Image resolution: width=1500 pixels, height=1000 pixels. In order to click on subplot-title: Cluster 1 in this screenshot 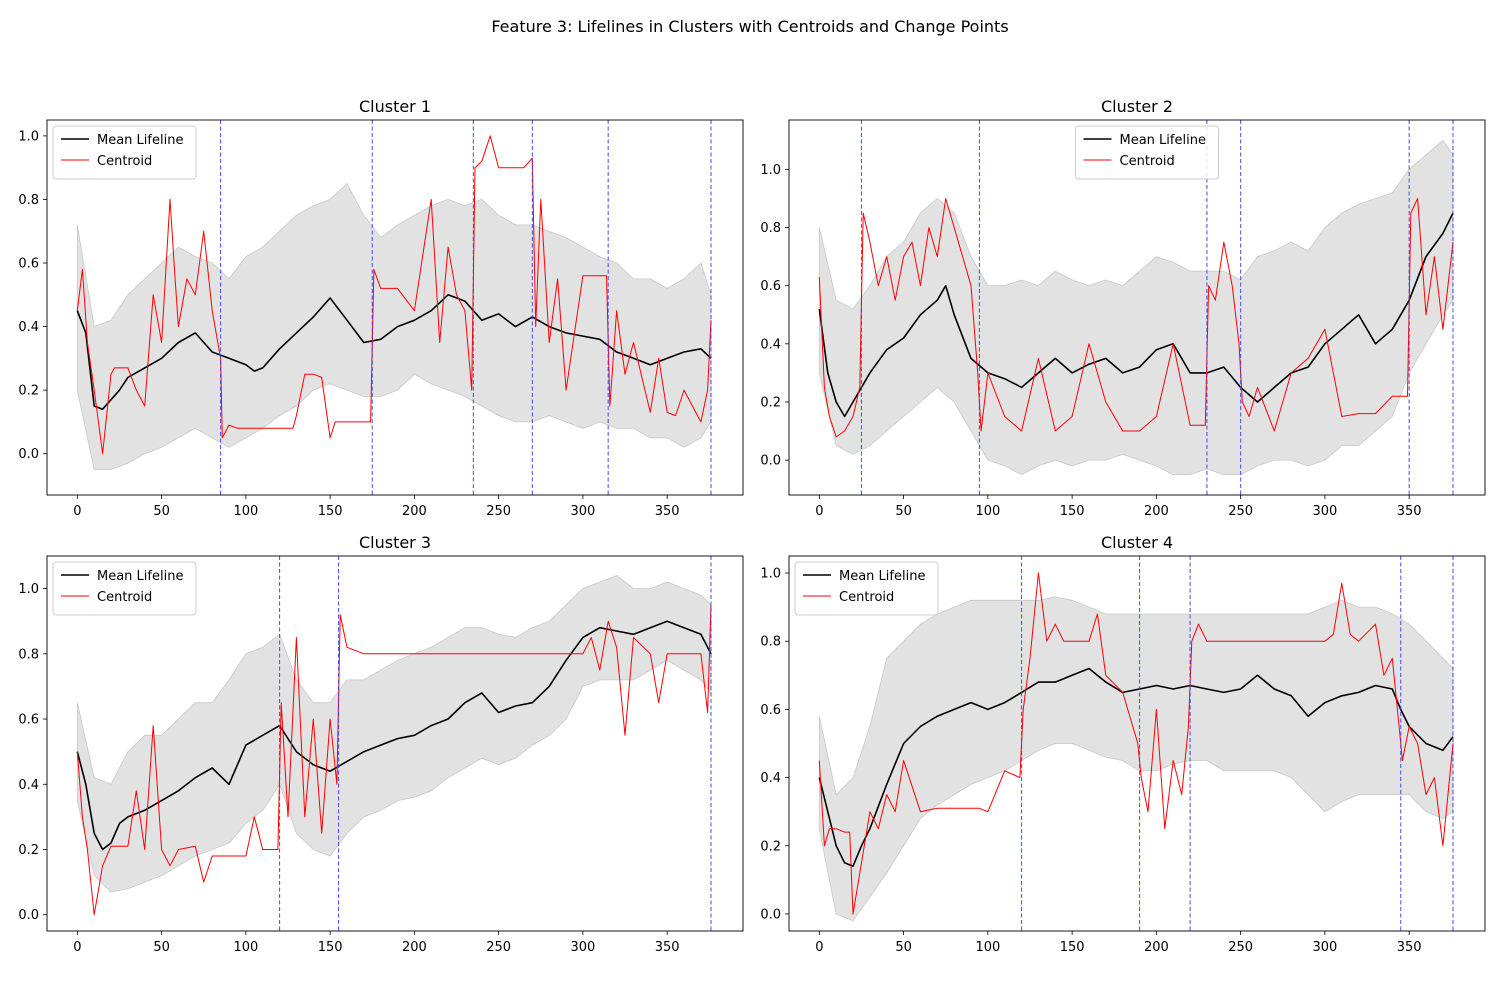, I will do `click(395, 106)`.